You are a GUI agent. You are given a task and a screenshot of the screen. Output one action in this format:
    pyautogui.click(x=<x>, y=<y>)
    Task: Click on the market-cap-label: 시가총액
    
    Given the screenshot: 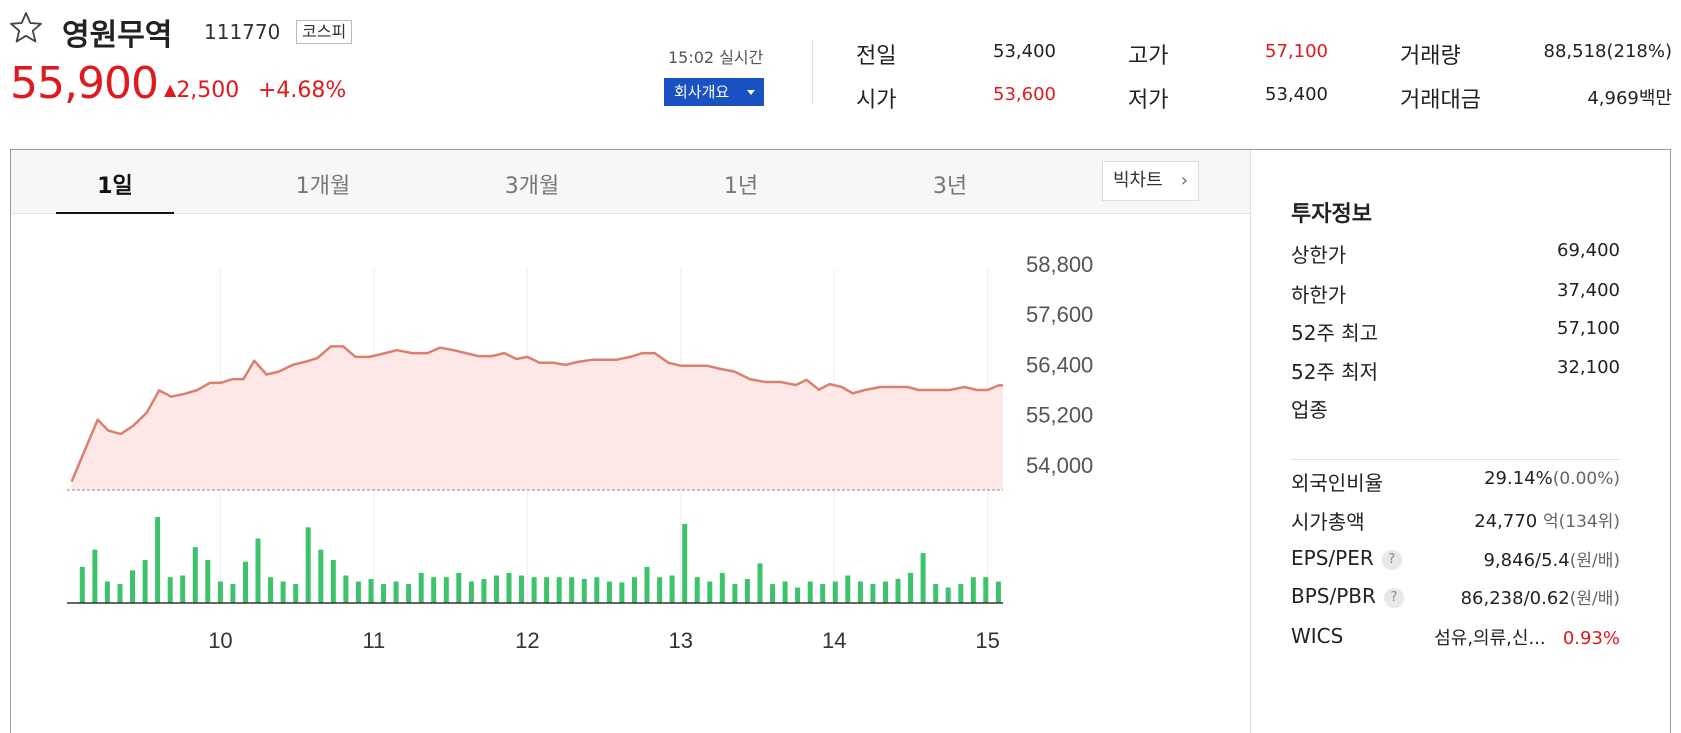 What is the action you would take?
    pyautogui.click(x=1328, y=522)
    